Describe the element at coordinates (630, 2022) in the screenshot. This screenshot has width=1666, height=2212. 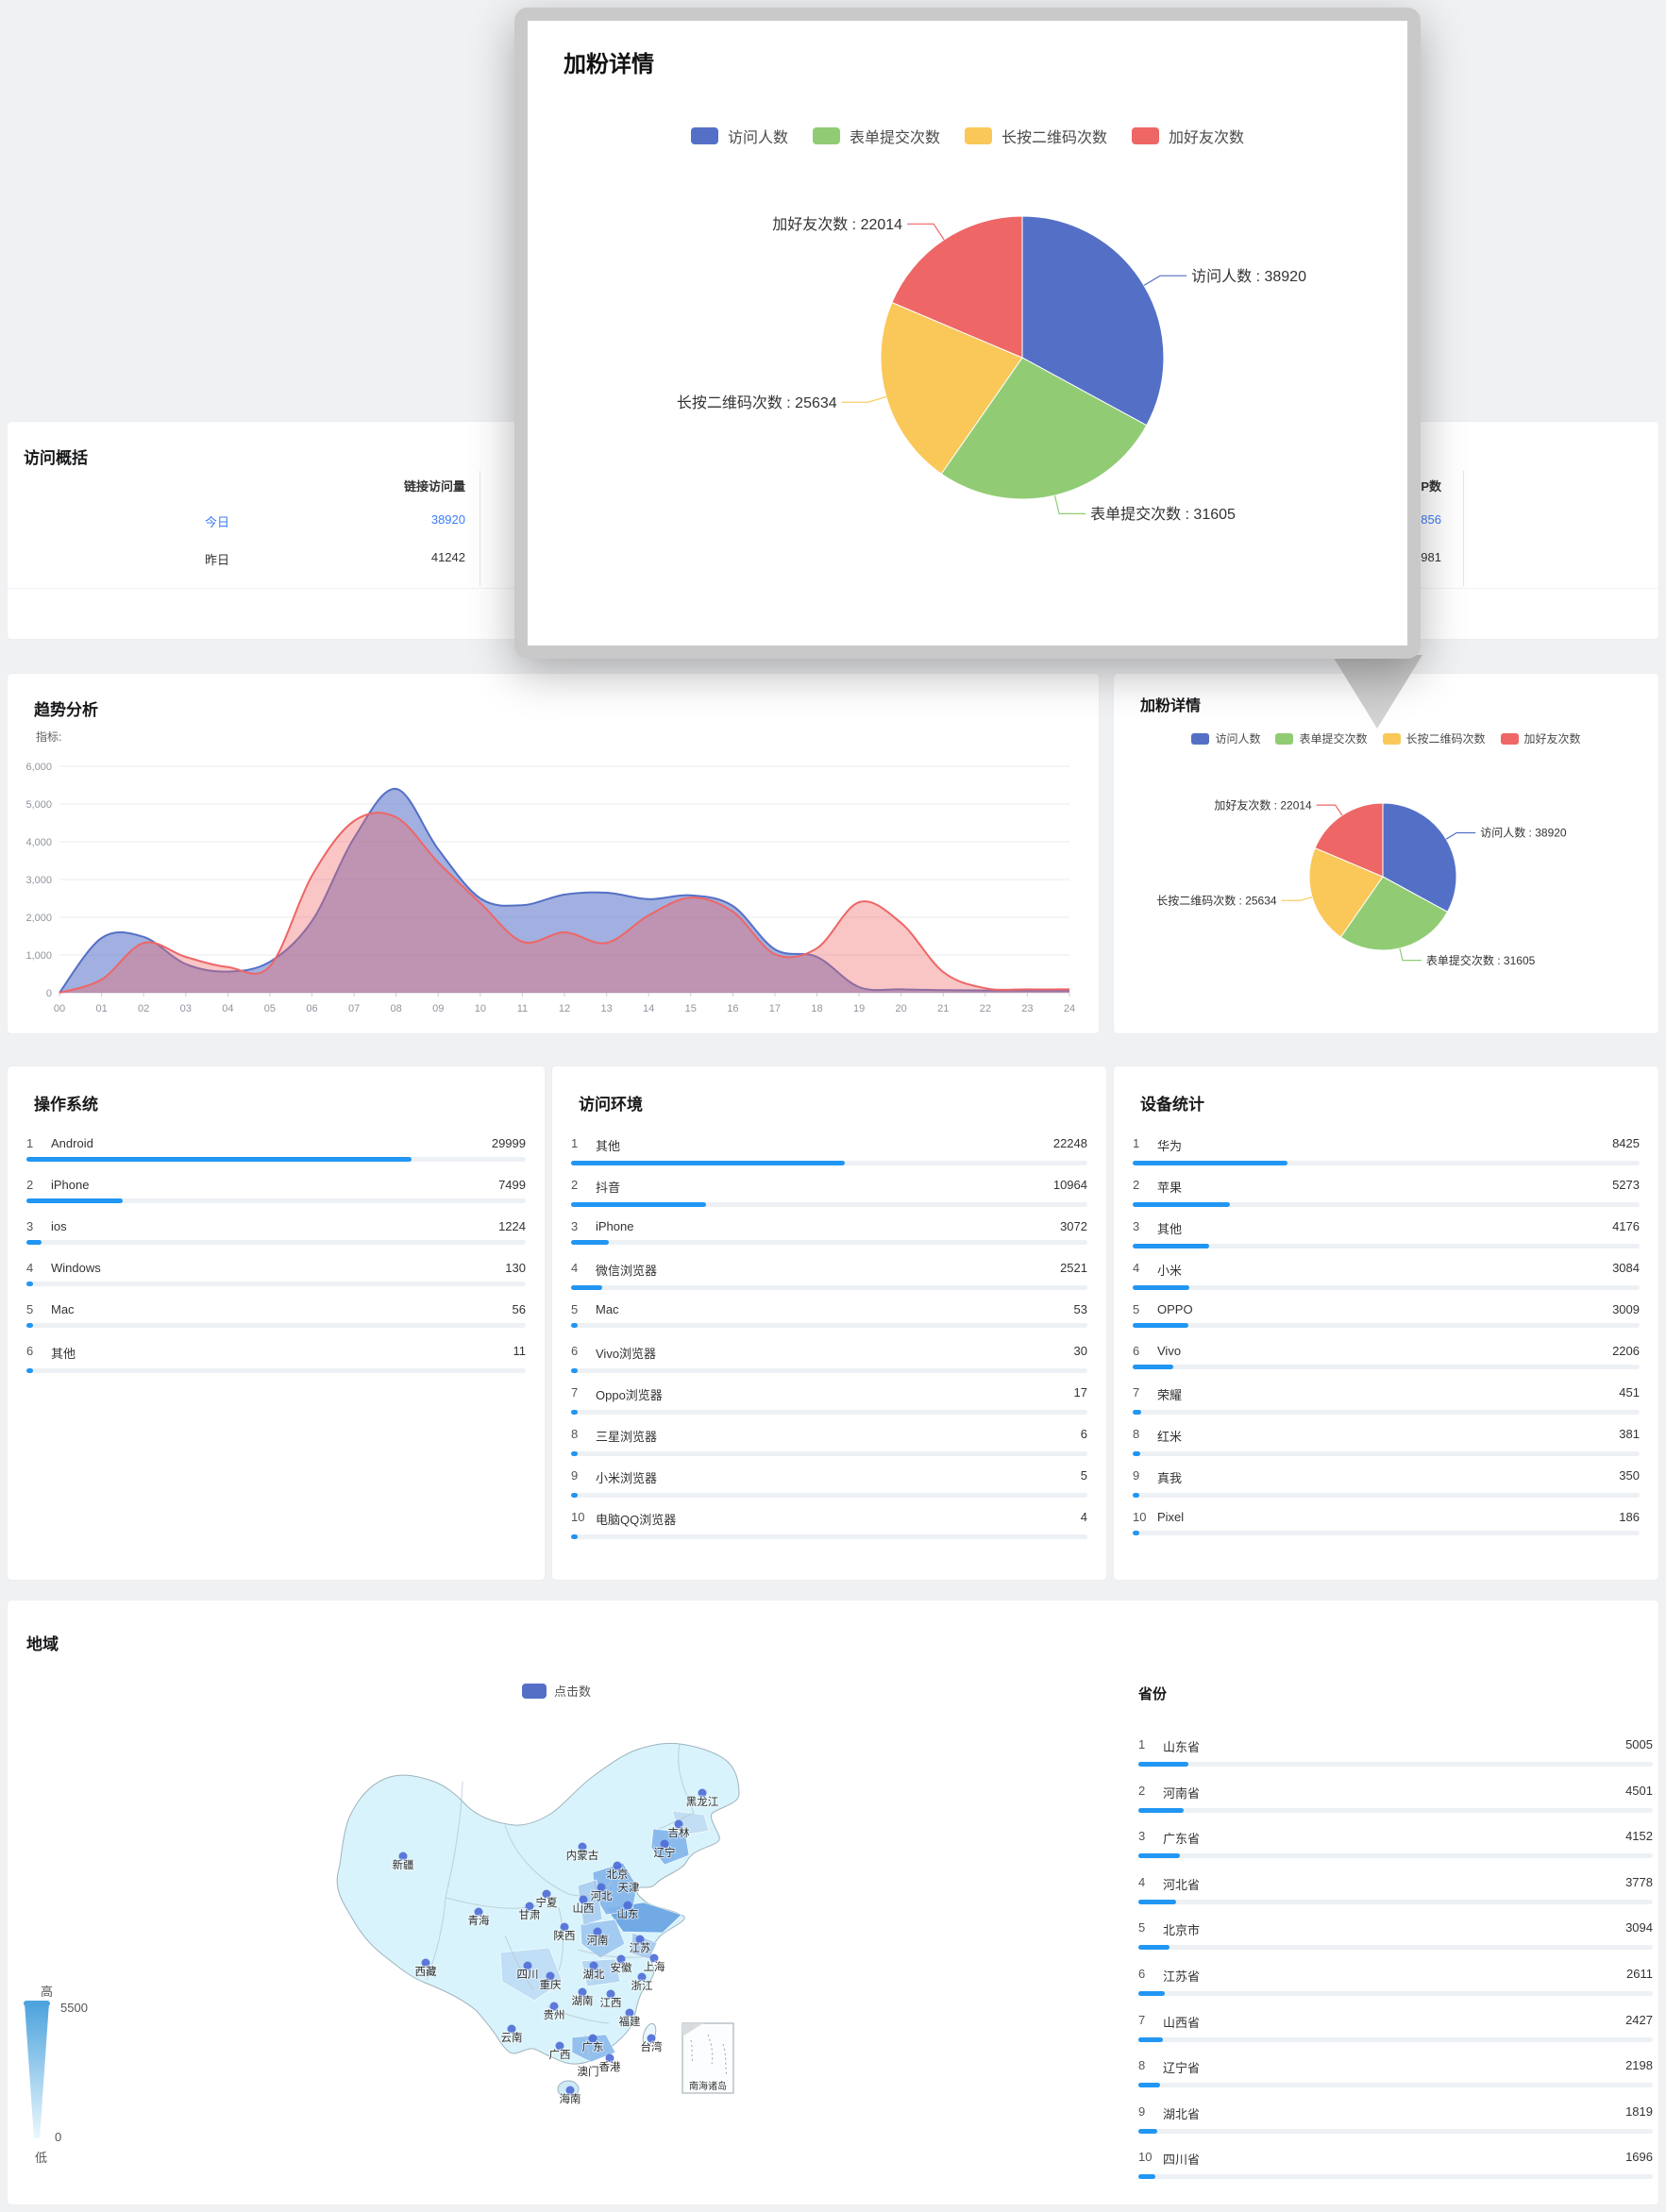
I see `map-province-label: 福建` at that location.